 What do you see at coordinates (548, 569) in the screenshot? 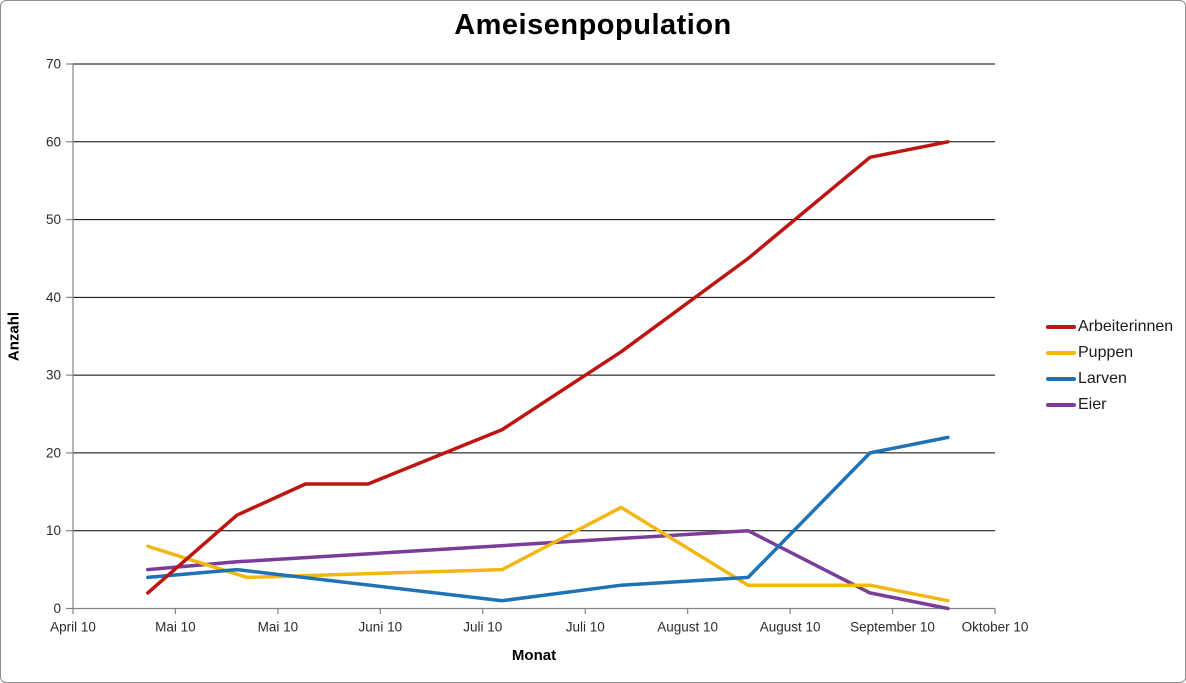
I see `series-line-eier` at bounding box center [548, 569].